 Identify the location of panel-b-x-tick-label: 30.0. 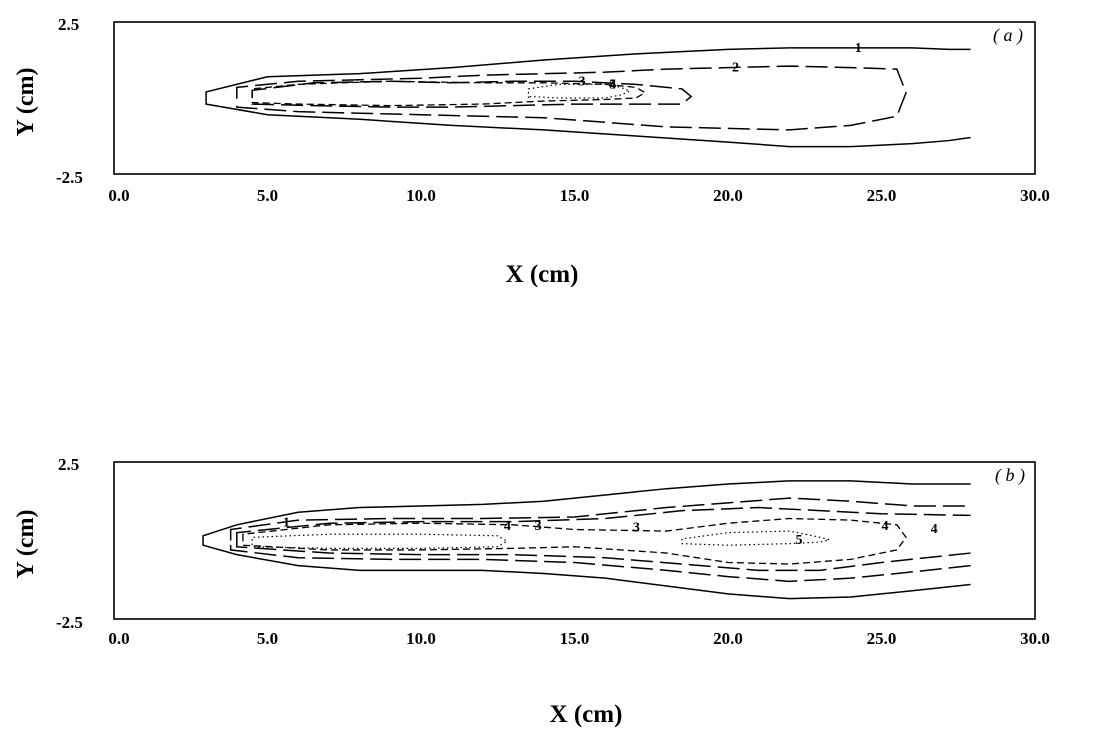
(1035, 638).